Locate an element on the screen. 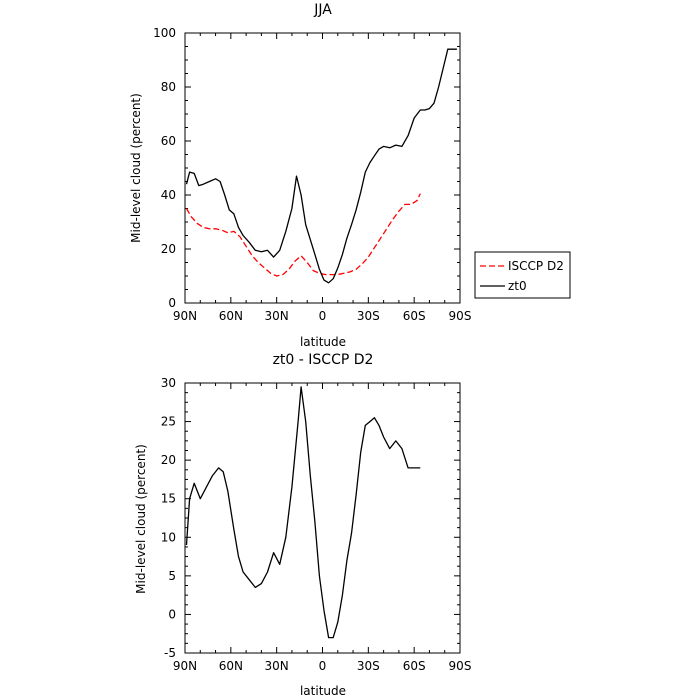 This screenshot has height=700, width=700. y-tick-label: -5 is located at coordinates (170, 653).